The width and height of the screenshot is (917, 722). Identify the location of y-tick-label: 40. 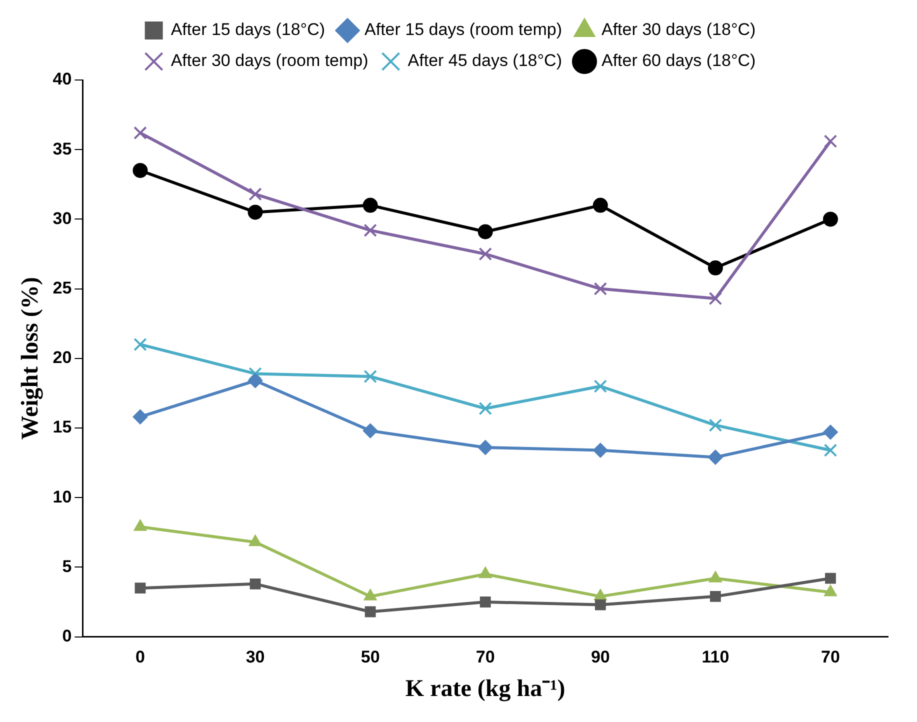
(62, 79).